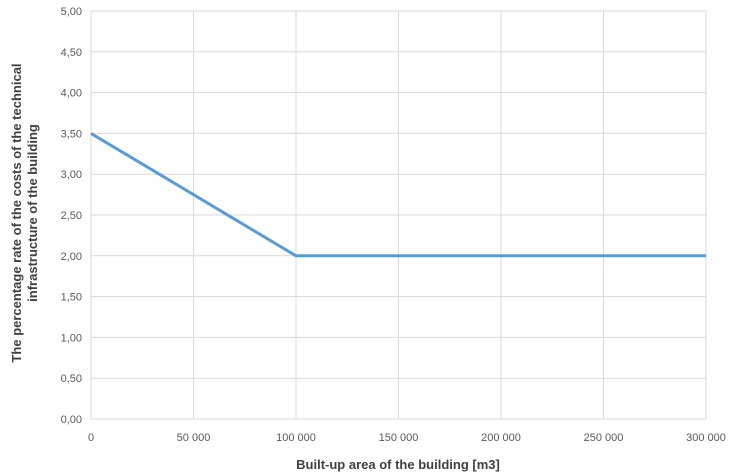 This screenshot has width=730, height=476. What do you see at coordinates (71, 379) in the screenshot?
I see `y-tick-label: 0,50` at bounding box center [71, 379].